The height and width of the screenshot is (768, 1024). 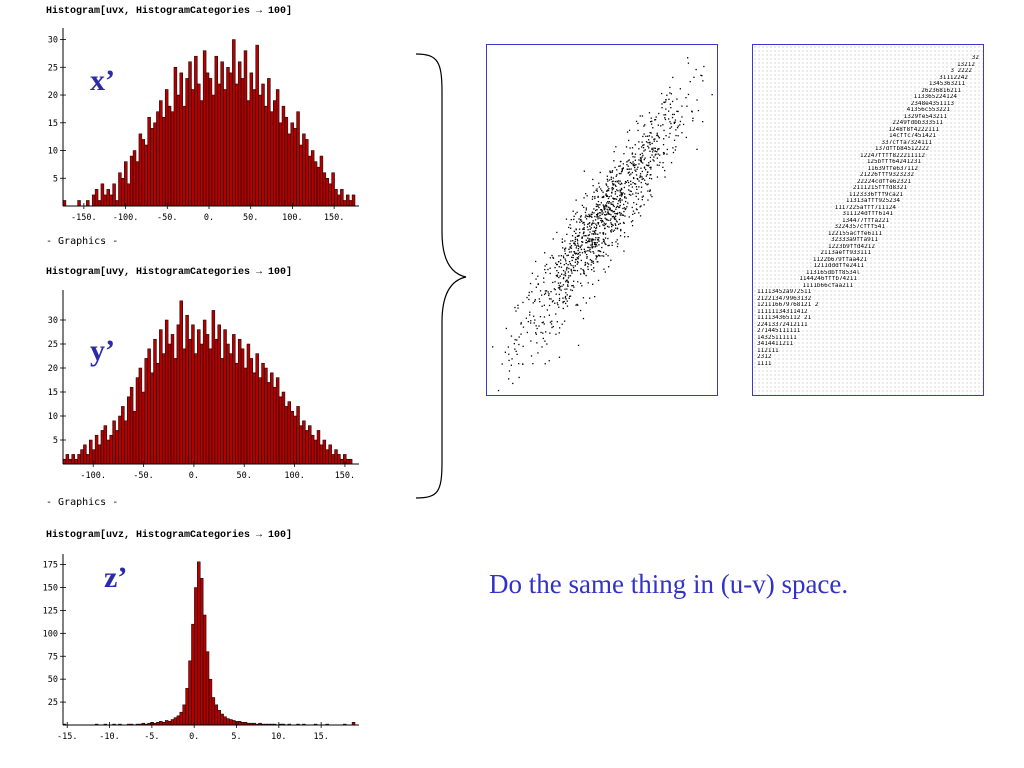 What do you see at coordinates (868, 344) in the screenshot?
I see `table-row: 3414411211` at bounding box center [868, 344].